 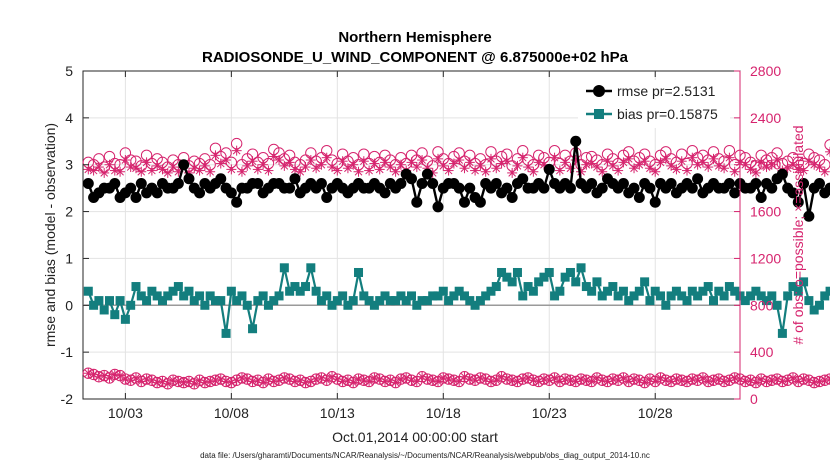 I want to click on y-tick-label: 5, so click(x=69, y=71).